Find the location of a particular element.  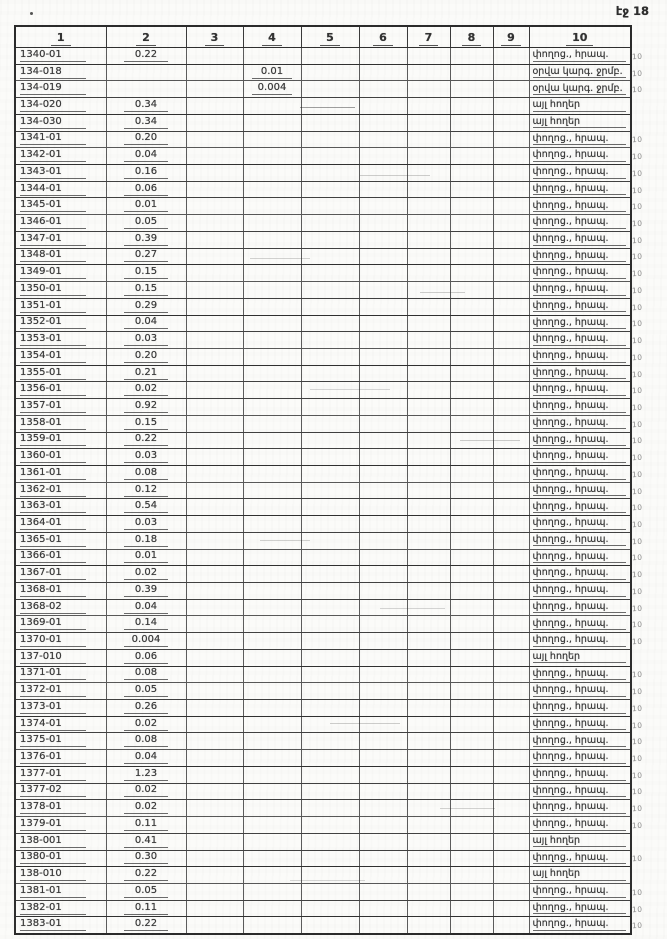

cell-col2: 0.39 is located at coordinates (146, 591).